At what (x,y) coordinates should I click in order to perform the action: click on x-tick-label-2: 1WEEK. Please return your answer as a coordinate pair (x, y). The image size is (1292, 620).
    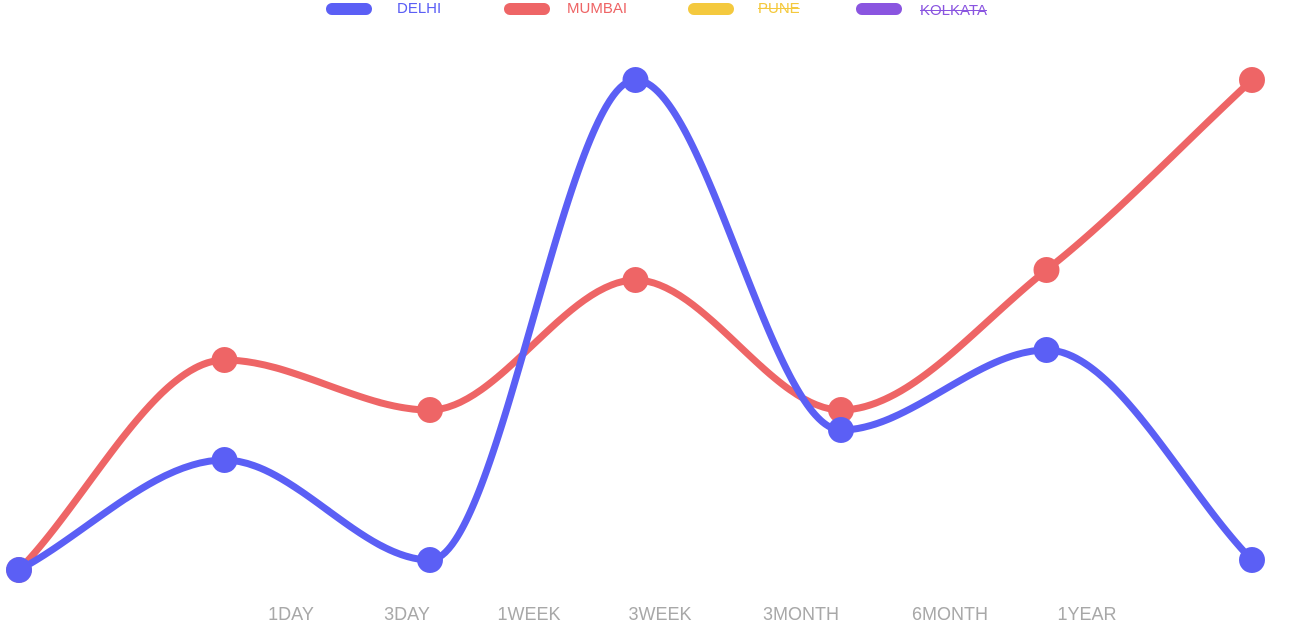
    Looking at the image, I should click on (528, 612).